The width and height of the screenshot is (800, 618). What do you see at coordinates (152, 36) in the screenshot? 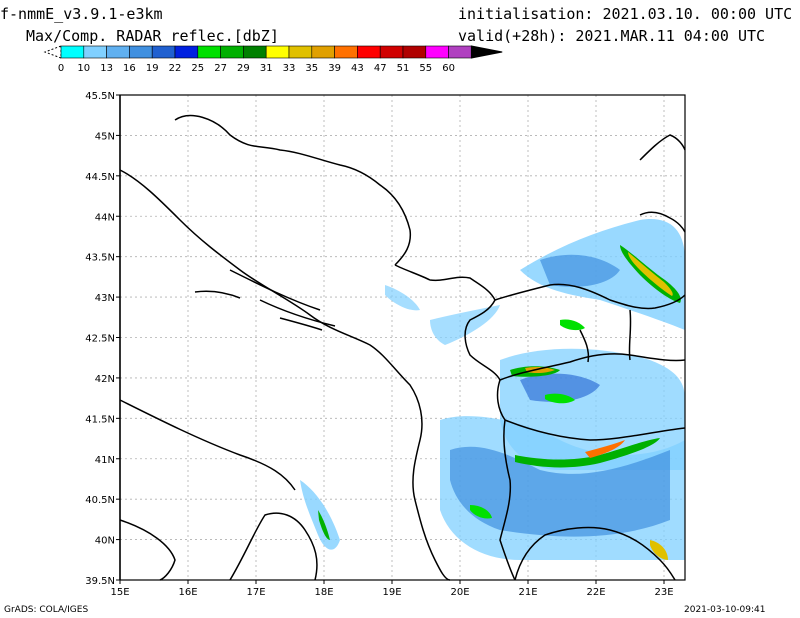
I see `field-name: Max/Comp. RADAR reflec.[dbZ]` at bounding box center [152, 36].